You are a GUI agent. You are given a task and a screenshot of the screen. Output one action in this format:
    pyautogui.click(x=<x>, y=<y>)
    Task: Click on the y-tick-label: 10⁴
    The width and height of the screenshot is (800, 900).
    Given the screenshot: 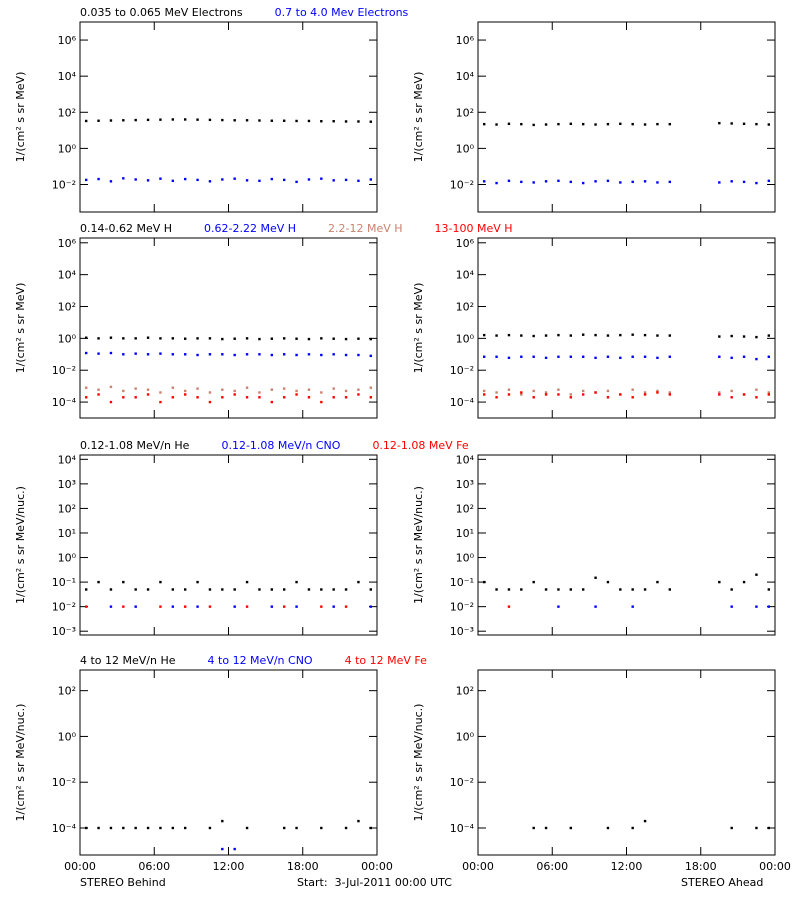 What is the action you would take?
    pyautogui.click(x=67, y=459)
    